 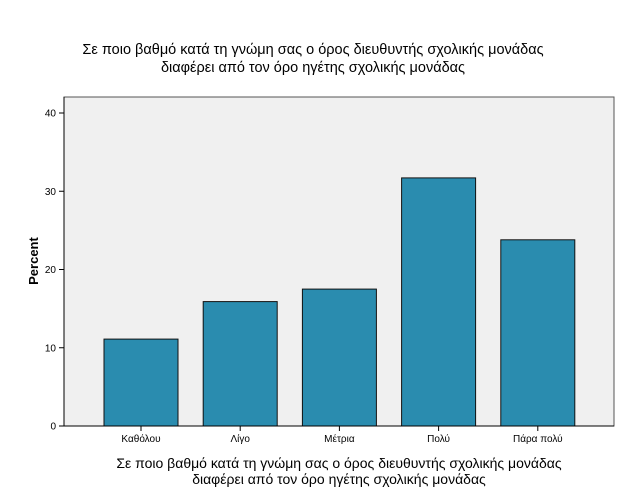 What do you see at coordinates (51, 114) in the screenshot?
I see `y-tick-label-4: 40` at bounding box center [51, 114].